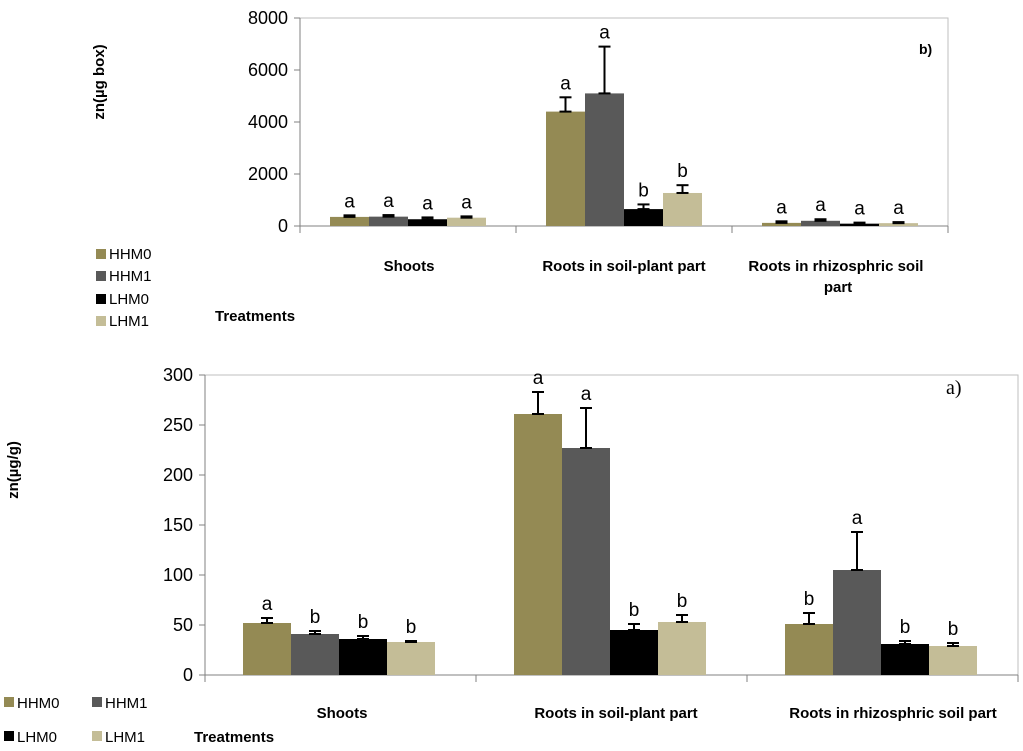  I want to click on y-tick-label: 300, so click(178, 375).